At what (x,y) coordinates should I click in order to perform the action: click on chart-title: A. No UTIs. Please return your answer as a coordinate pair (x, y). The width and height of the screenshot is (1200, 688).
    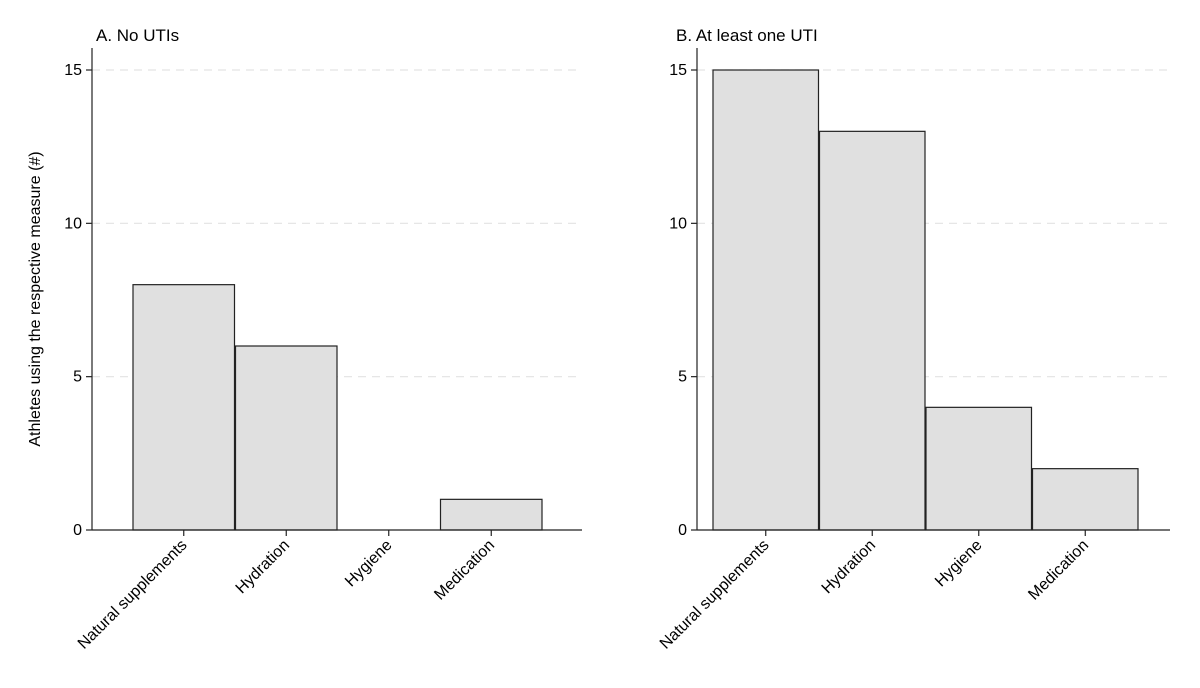
    Looking at the image, I should click on (137, 35).